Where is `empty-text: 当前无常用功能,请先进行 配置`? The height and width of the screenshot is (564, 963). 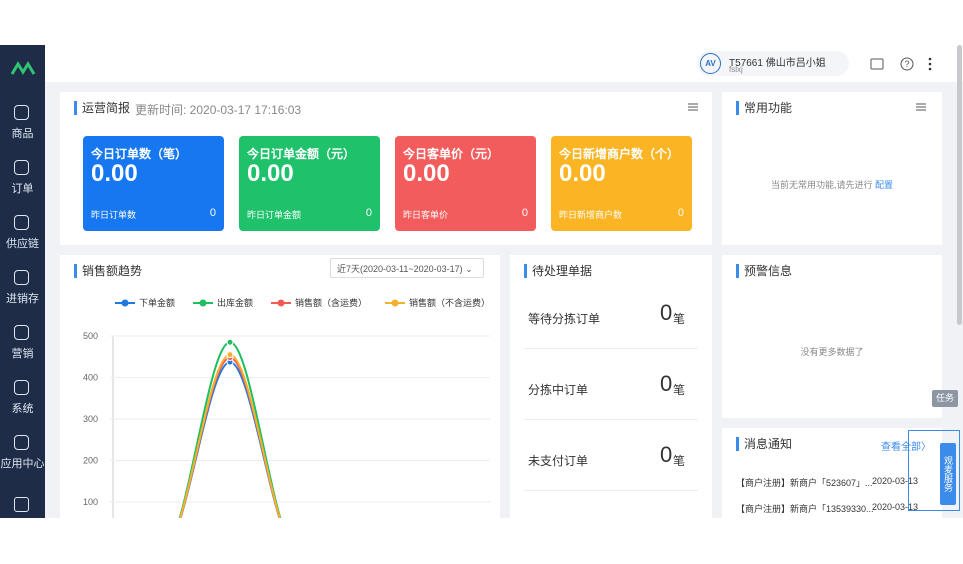
empty-text: 当前无常用功能,请先进行 配置 is located at coordinates (832, 184).